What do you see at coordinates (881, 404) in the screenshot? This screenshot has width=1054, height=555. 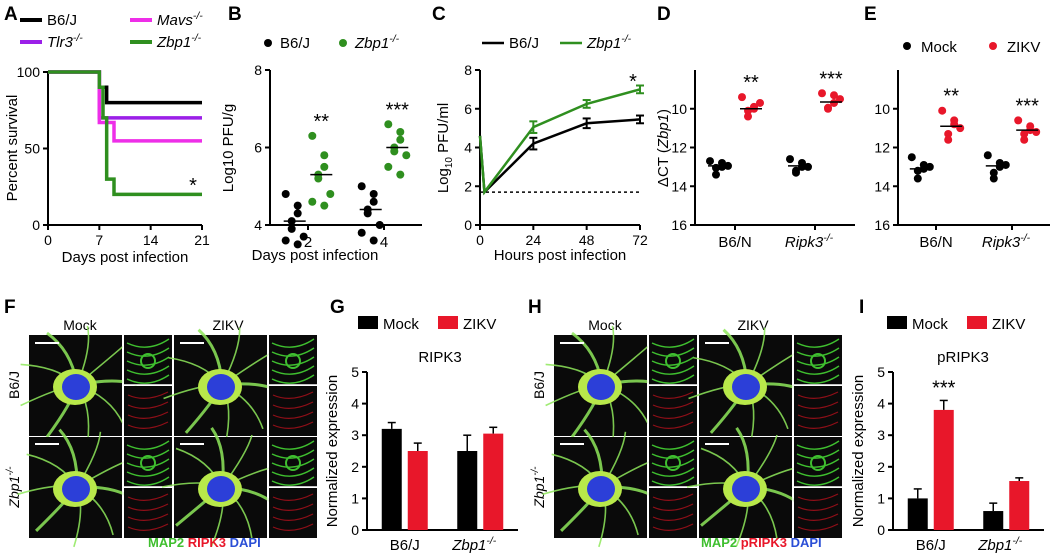 I see `y-tick-label: 4` at bounding box center [881, 404].